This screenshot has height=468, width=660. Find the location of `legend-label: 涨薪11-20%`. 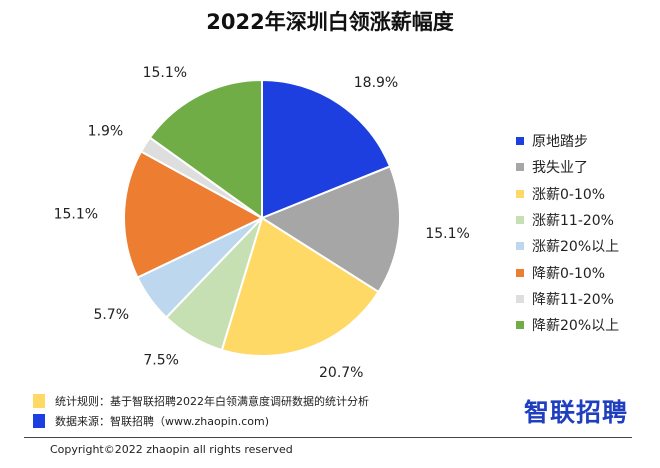

legend-label: 涨薪11-20% is located at coordinates (573, 221).